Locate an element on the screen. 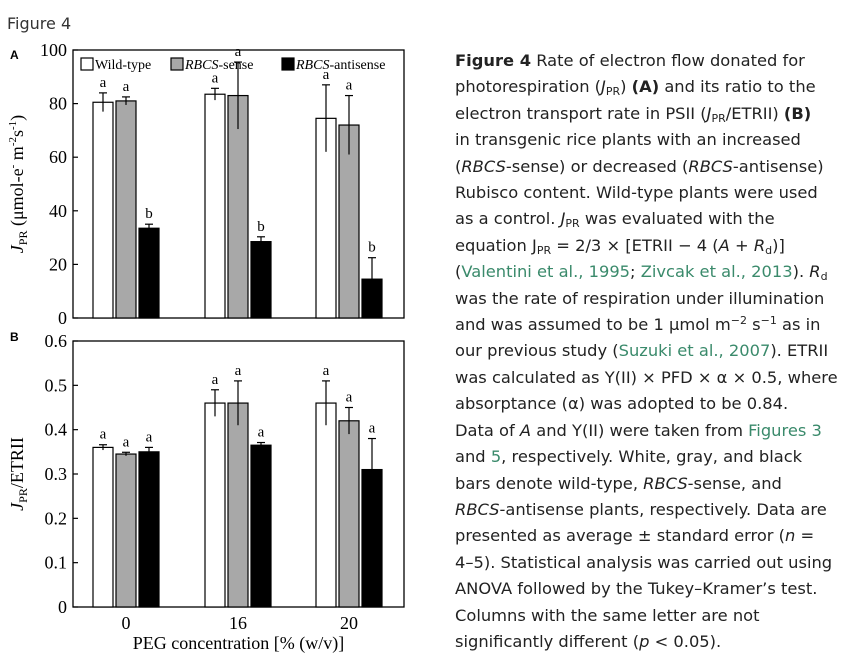 Image resolution: width=867 pixels, height=666 pixels. bar-A-s0-c1 is located at coordinates (215, 206).